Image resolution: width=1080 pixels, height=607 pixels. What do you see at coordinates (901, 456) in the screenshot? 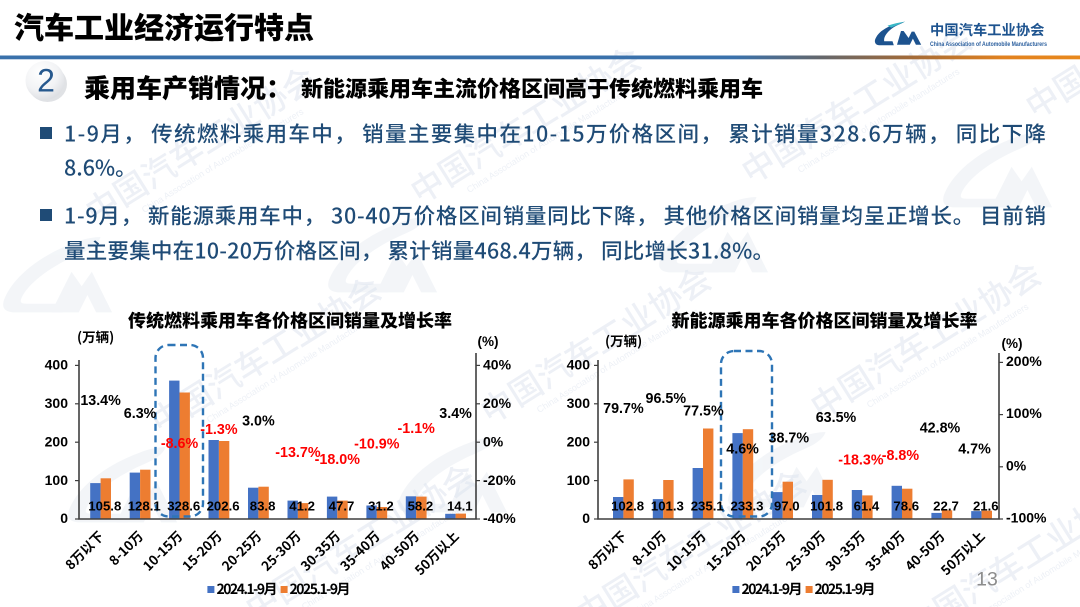
I see `svg-text: -8.8%` at bounding box center [901, 456].